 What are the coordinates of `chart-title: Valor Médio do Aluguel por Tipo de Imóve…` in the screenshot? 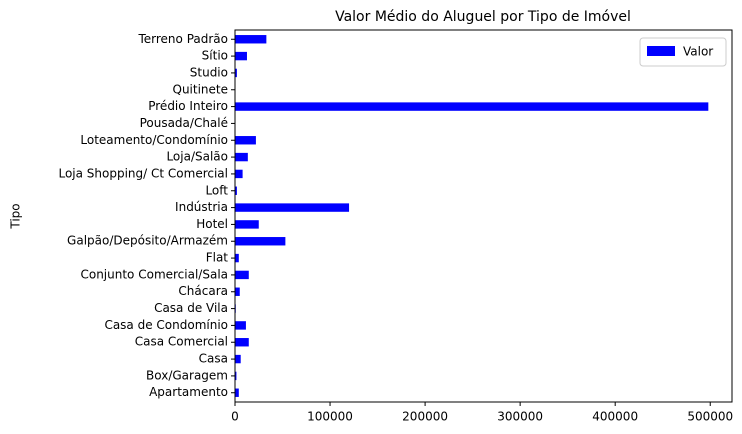 It's located at (483, 17).